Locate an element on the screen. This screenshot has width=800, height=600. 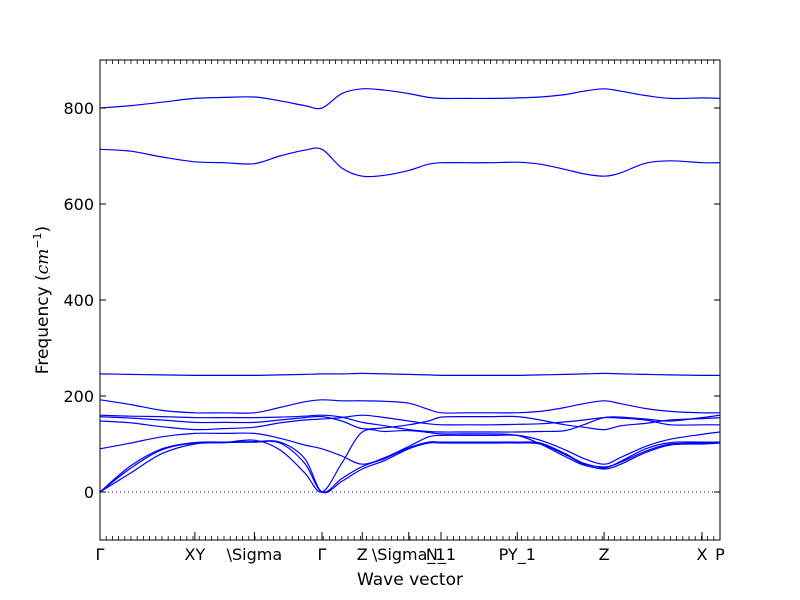
y-axis-label-close: ) is located at coordinates (43, 229).